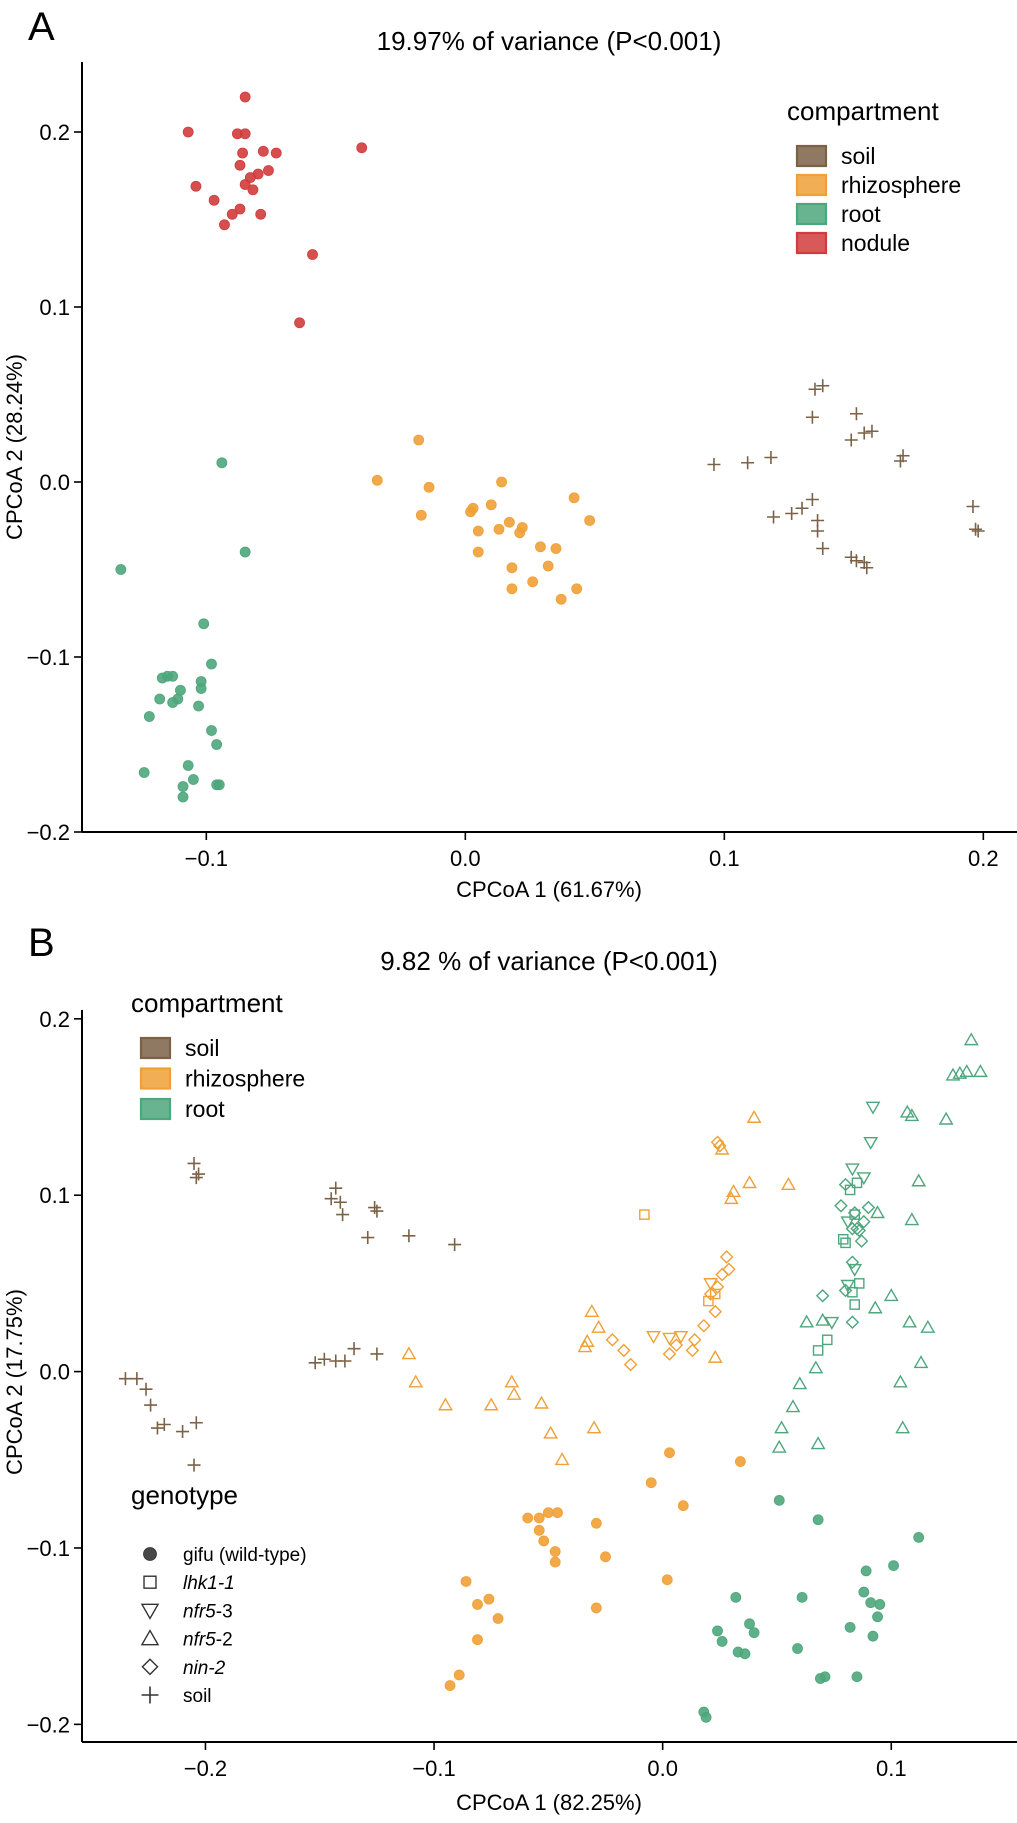 The height and width of the screenshot is (1823, 1017). I want to click on y-tick-label-b: 0.1, so click(54, 1195).